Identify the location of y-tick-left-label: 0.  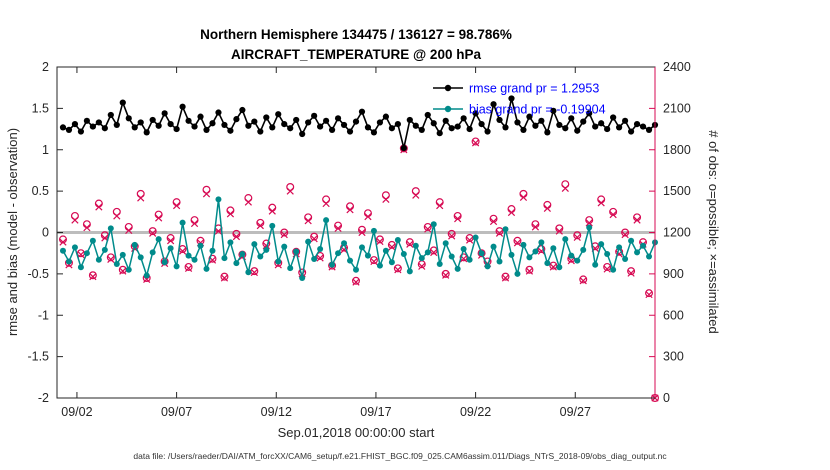
(45, 233).